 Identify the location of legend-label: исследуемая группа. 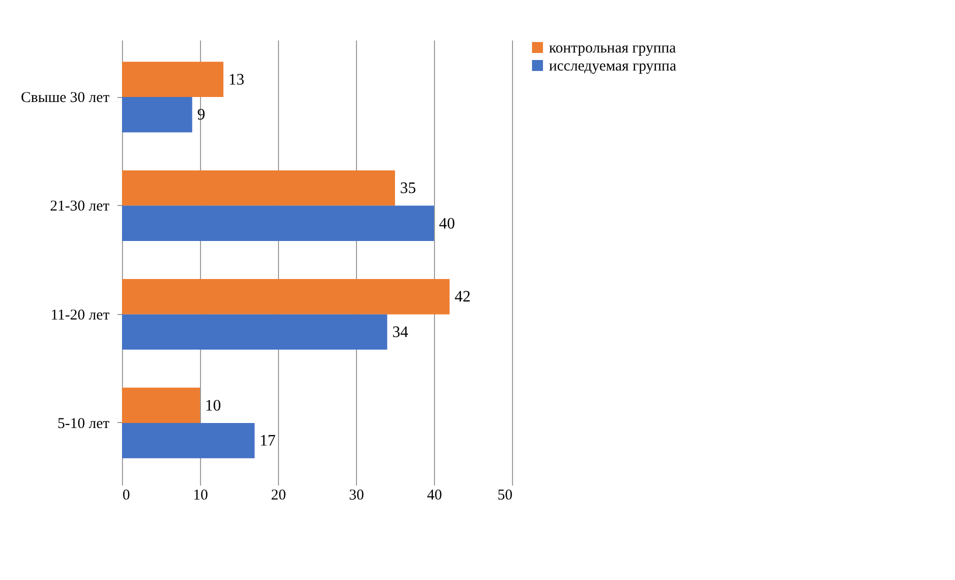
(613, 66).